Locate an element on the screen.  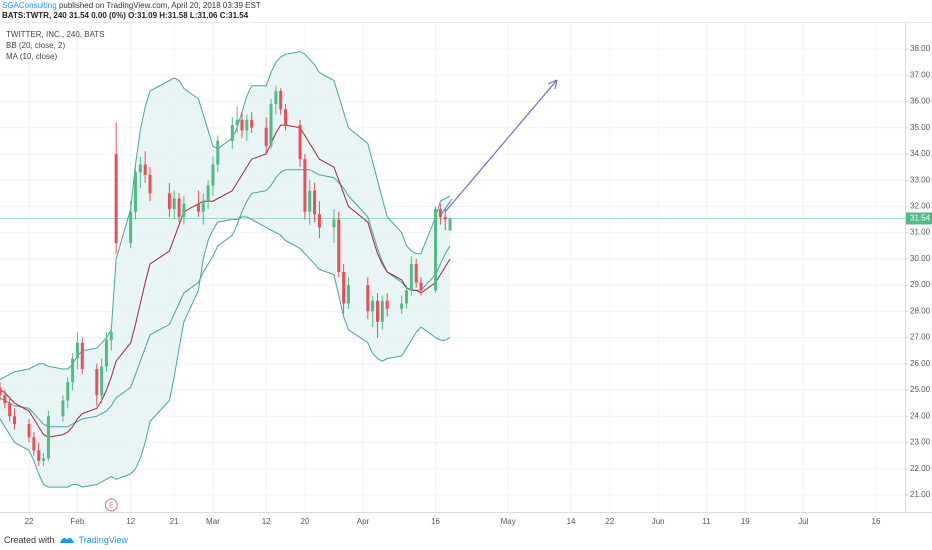
x-tick-label: May is located at coordinates (508, 521).